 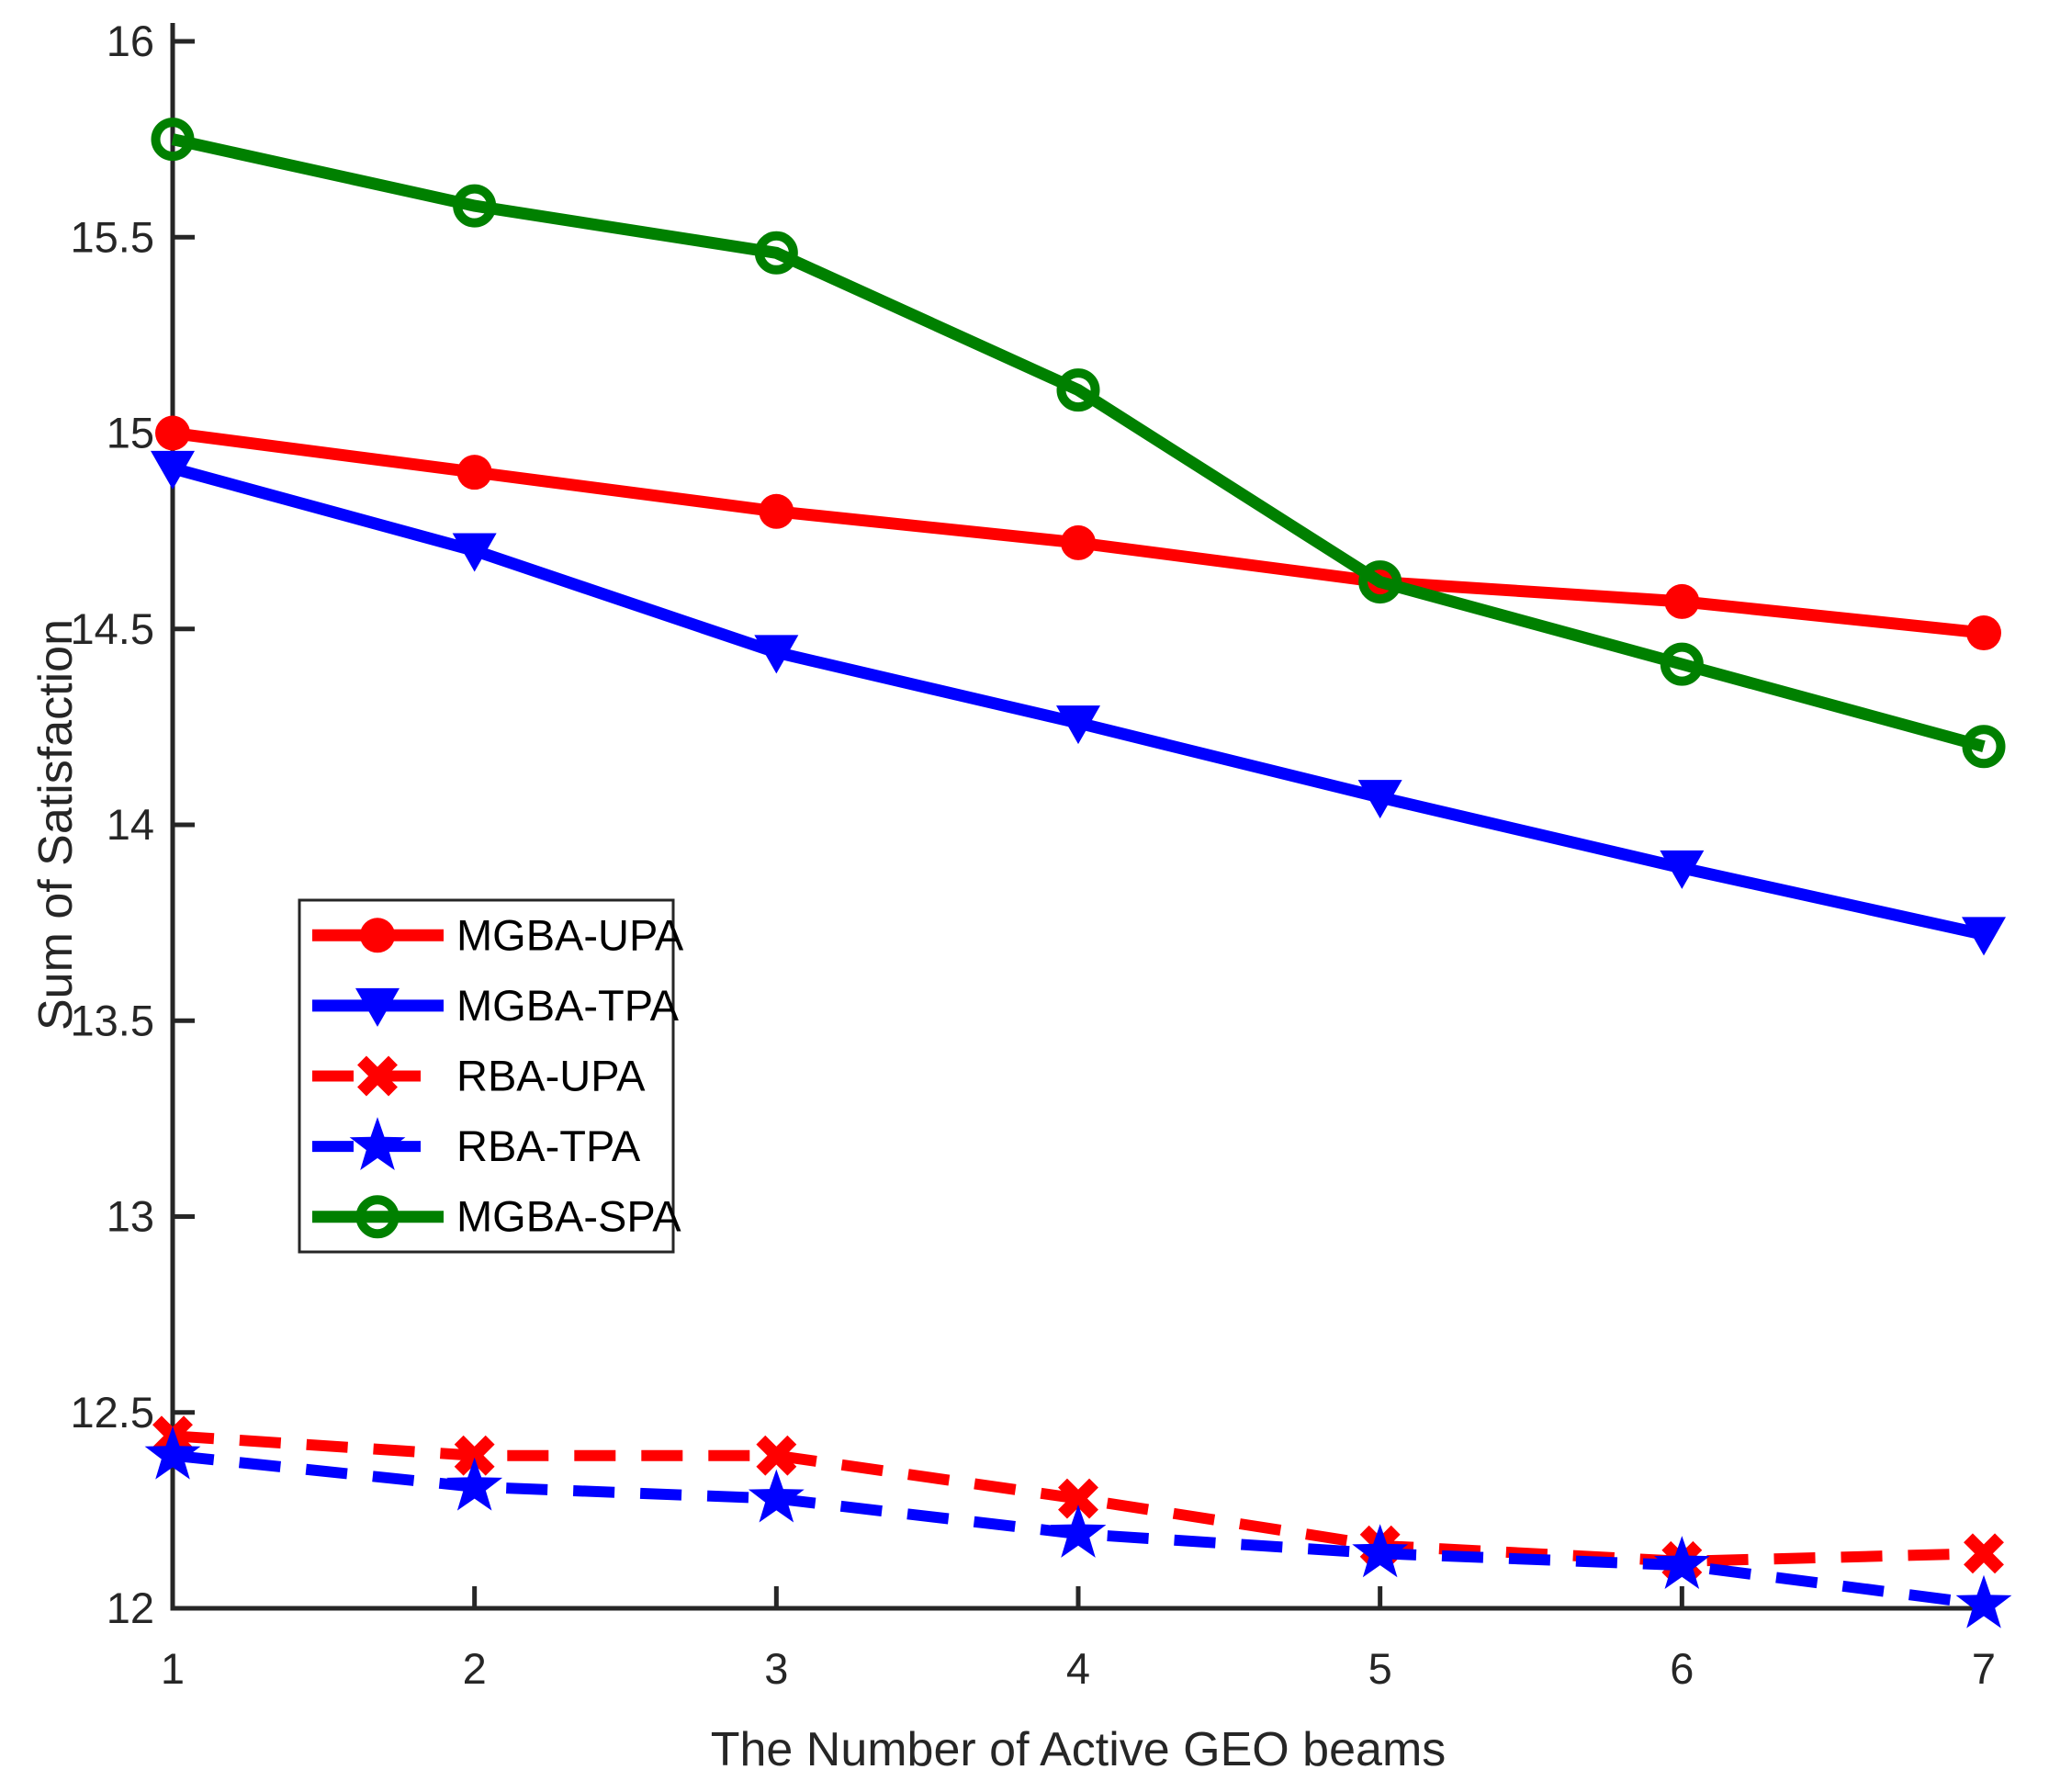 I want to click on x-axis-label: The Number of Active GEO beams, so click(x=1079, y=1750).